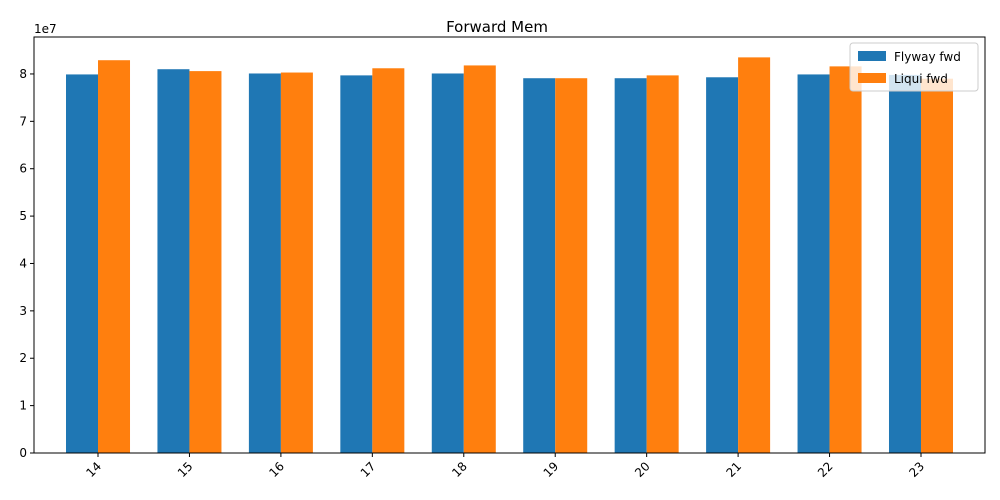 Image resolution: width=1000 pixels, height=500 pixels. What do you see at coordinates (93, 469) in the screenshot?
I see `x-tick-label: 14` at bounding box center [93, 469].